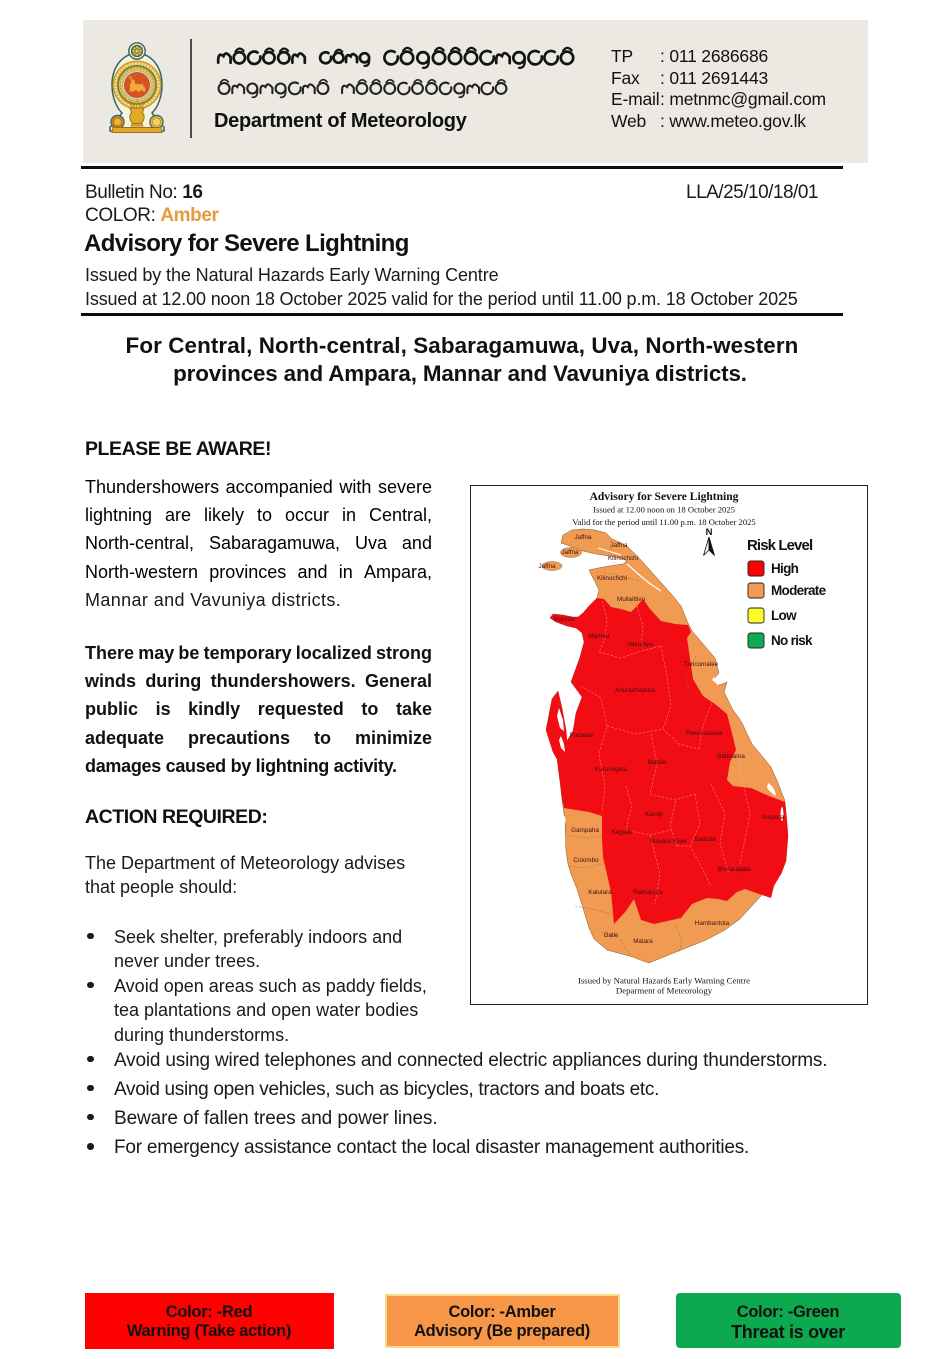 This screenshot has height=1359, width=928. Describe the element at coordinates (635, 690) in the screenshot. I see `svg-text: Anuradhapura` at that location.